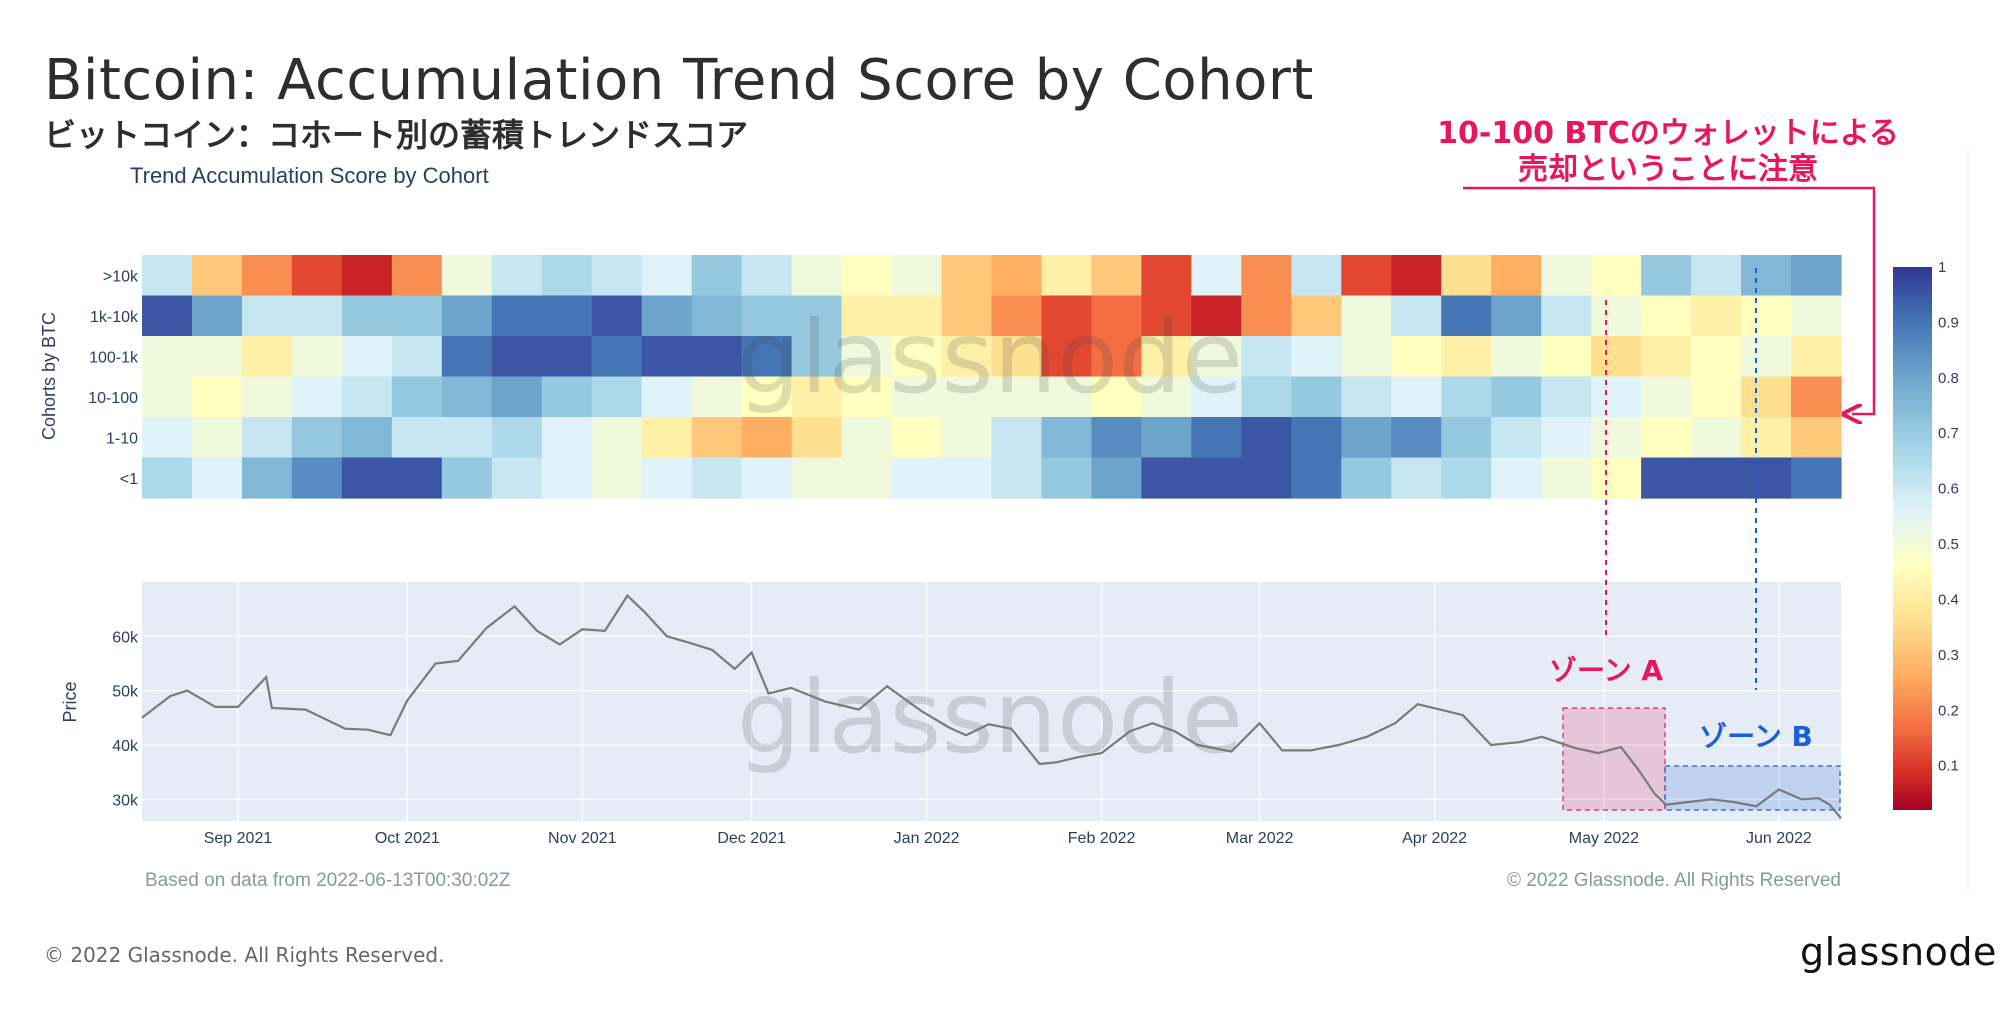 Image resolution: width=2000 pixels, height=1009 pixels. What do you see at coordinates (114, 357) in the screenshot?
I see `heatmap-row-label: 100-1k` at bounding box center [114, 357].